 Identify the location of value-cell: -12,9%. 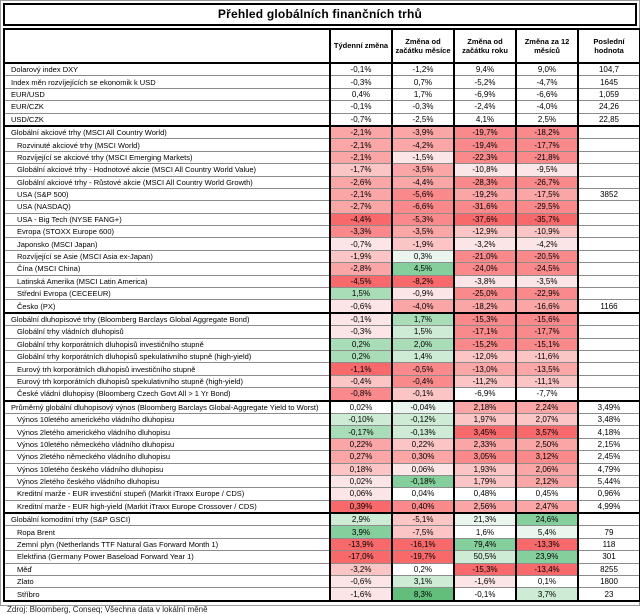
(485, 232).